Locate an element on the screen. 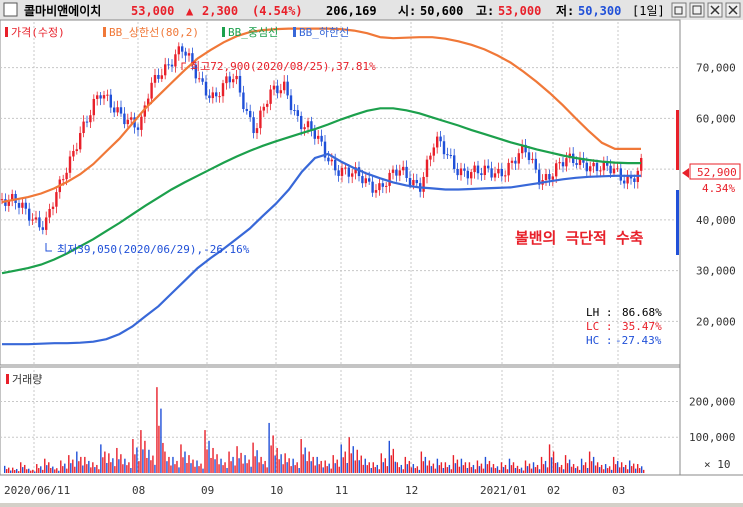  volume-tick-label: 100,000 is located at coordinates (712, 437).